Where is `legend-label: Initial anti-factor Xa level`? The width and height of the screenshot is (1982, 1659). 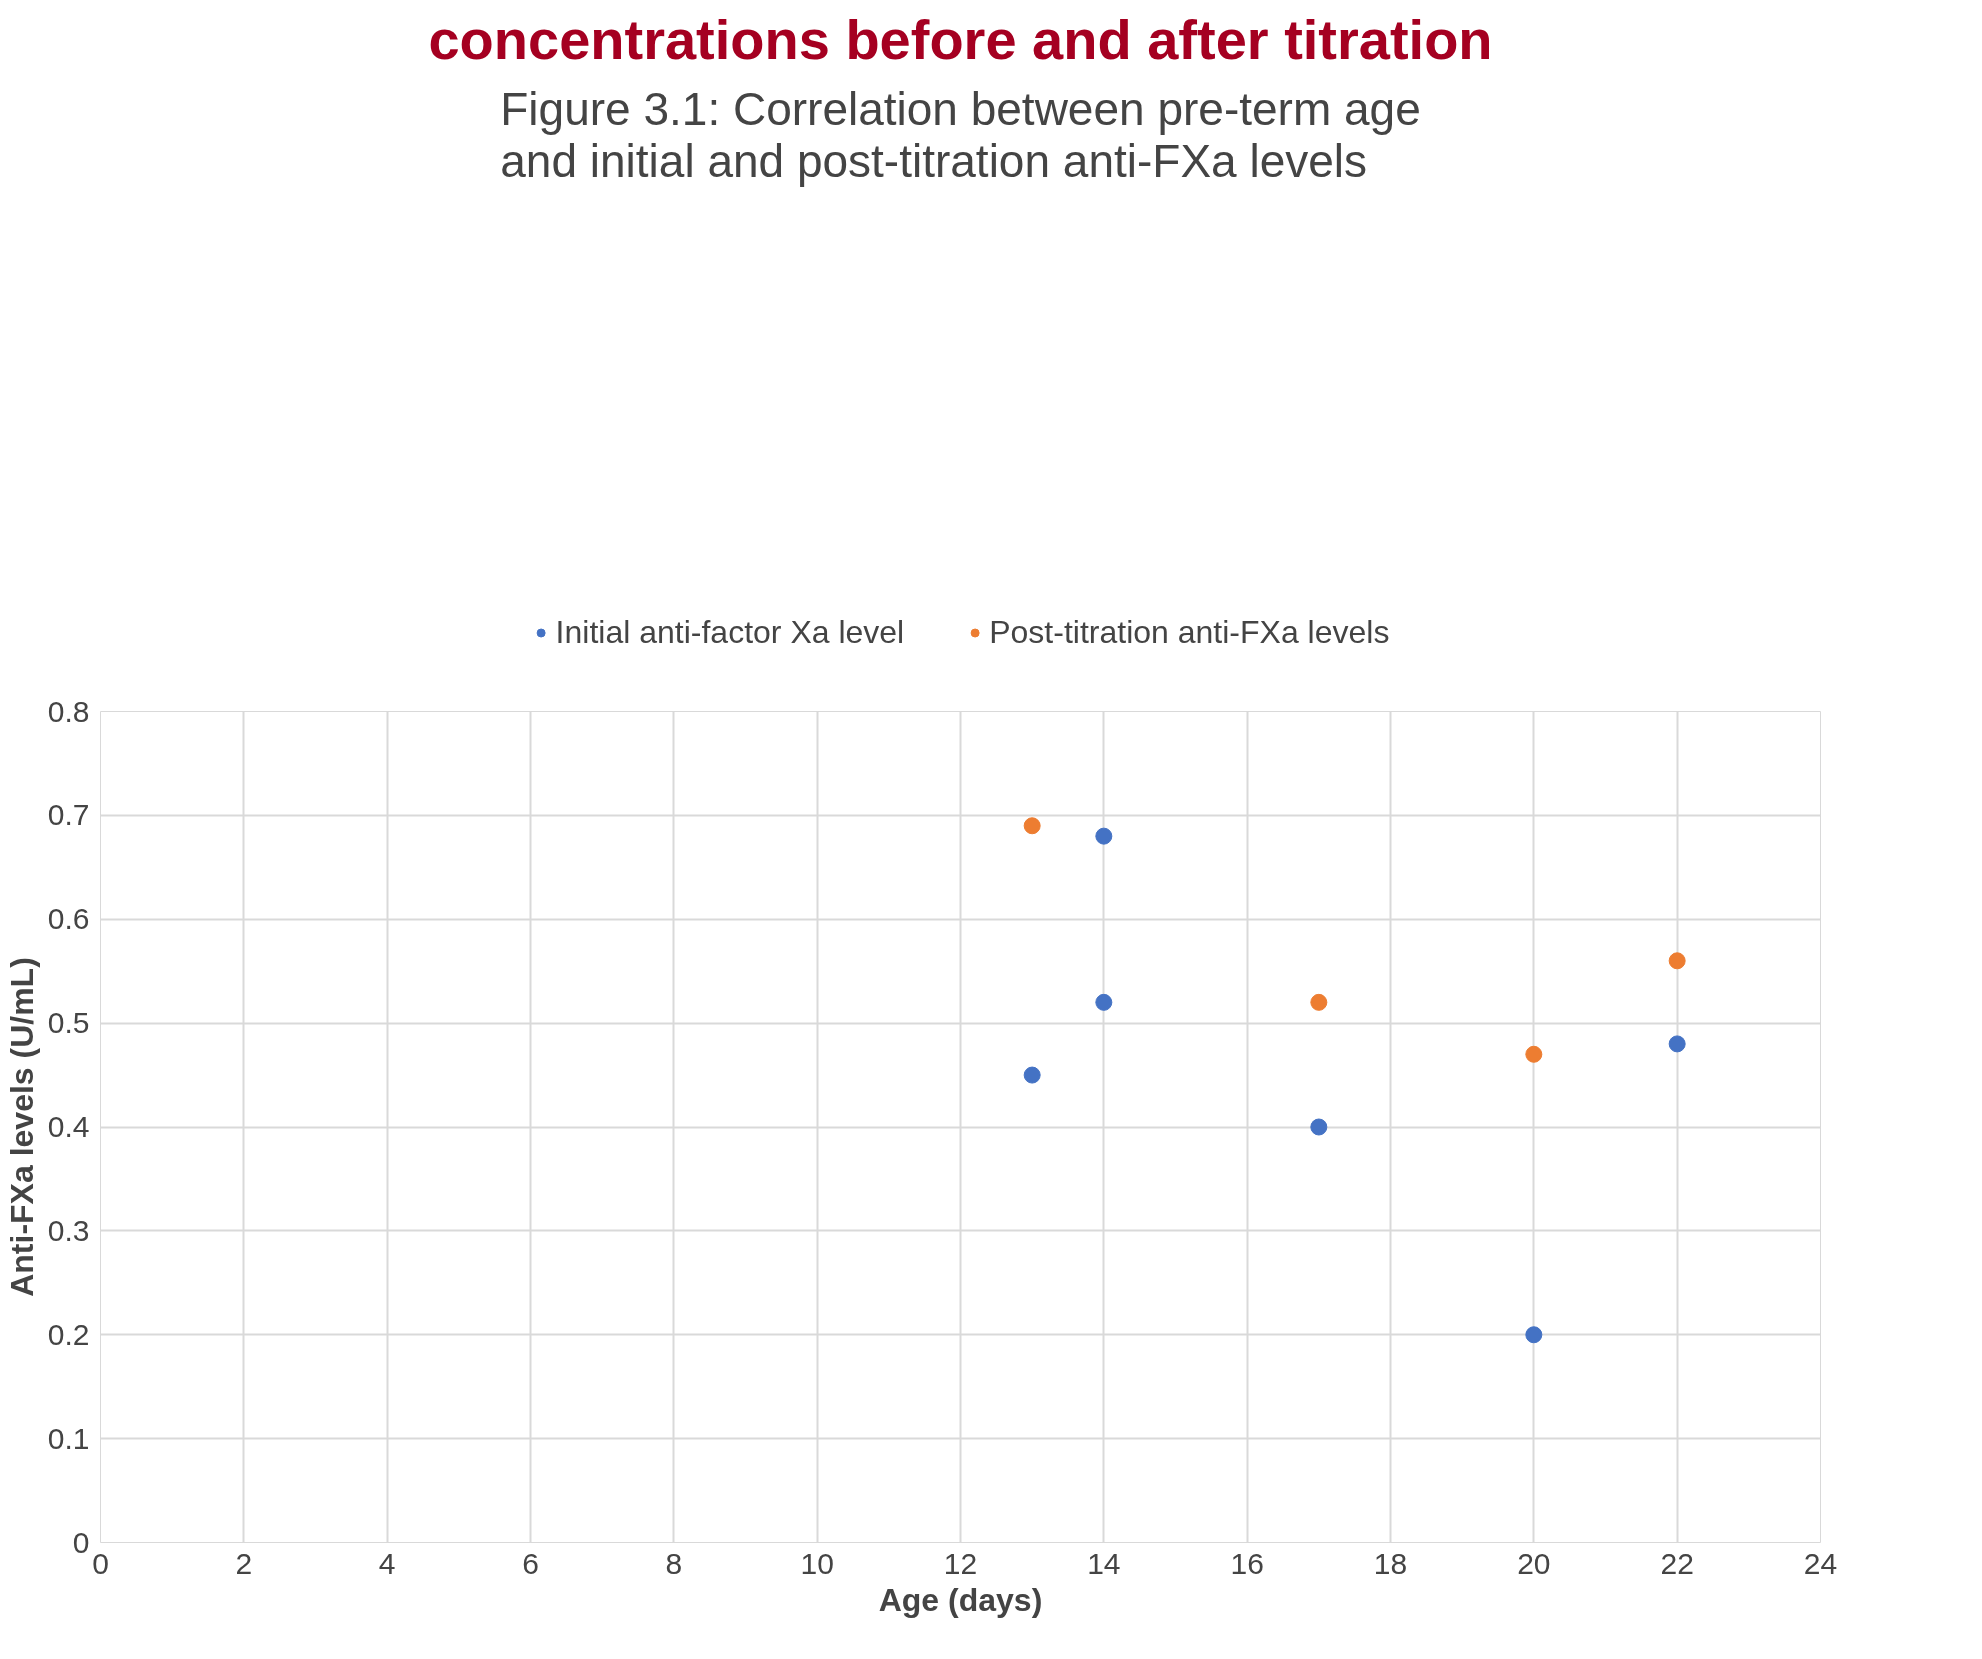
legend-label: Initial anti-factor Xa level is located at coordinates (730, 632).